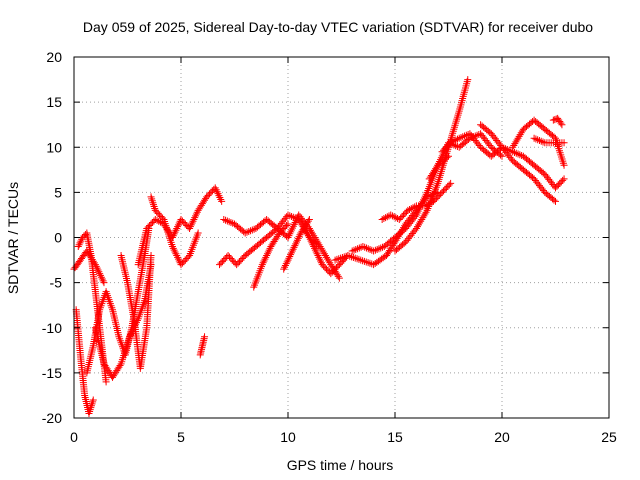  I want to click on sat-track-d-series, so click(118, 300).